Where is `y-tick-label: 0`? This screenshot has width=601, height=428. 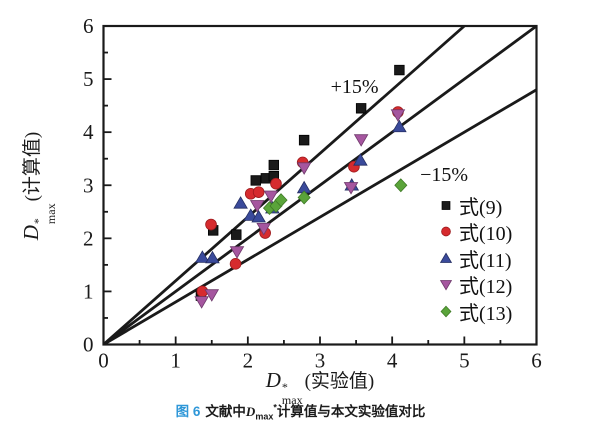
y-tick-label: 0 is located at coordinates (88, 345).